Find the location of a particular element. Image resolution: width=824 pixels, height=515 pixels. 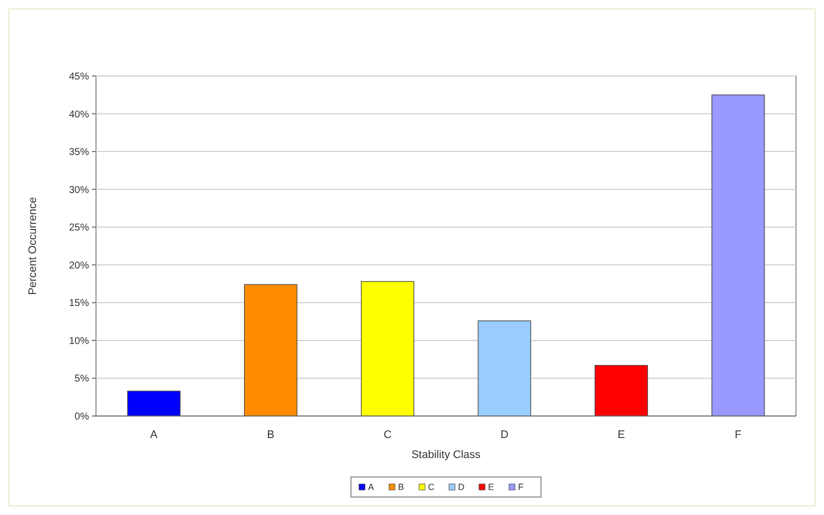

x-tick-label: C is located at coordinates (388, 435).